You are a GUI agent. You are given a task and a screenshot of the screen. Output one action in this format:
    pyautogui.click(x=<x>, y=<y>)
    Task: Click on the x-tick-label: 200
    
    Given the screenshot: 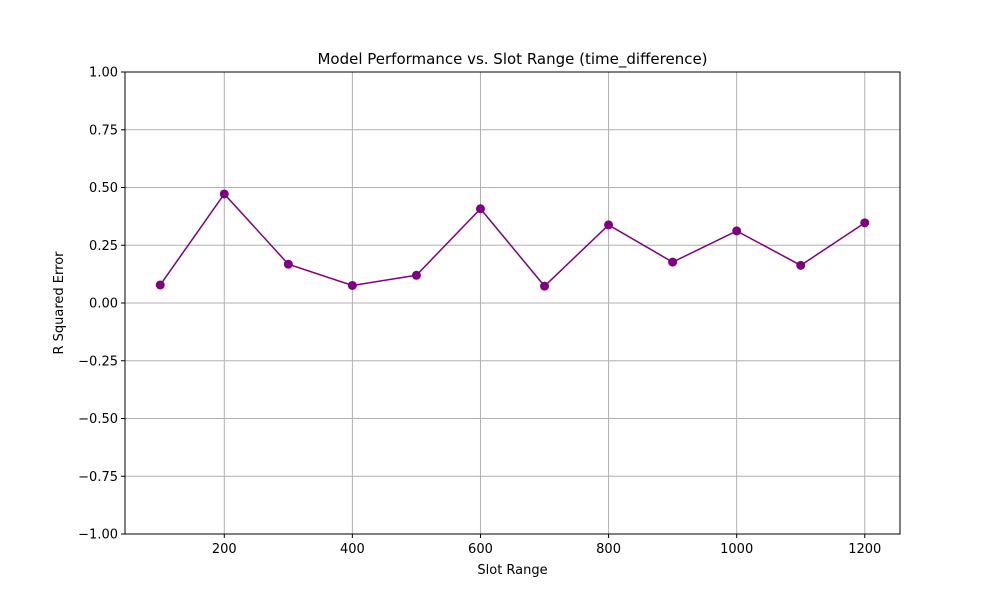 What is the action you would take?
    pyautogui.click(x=224, y=549)
    